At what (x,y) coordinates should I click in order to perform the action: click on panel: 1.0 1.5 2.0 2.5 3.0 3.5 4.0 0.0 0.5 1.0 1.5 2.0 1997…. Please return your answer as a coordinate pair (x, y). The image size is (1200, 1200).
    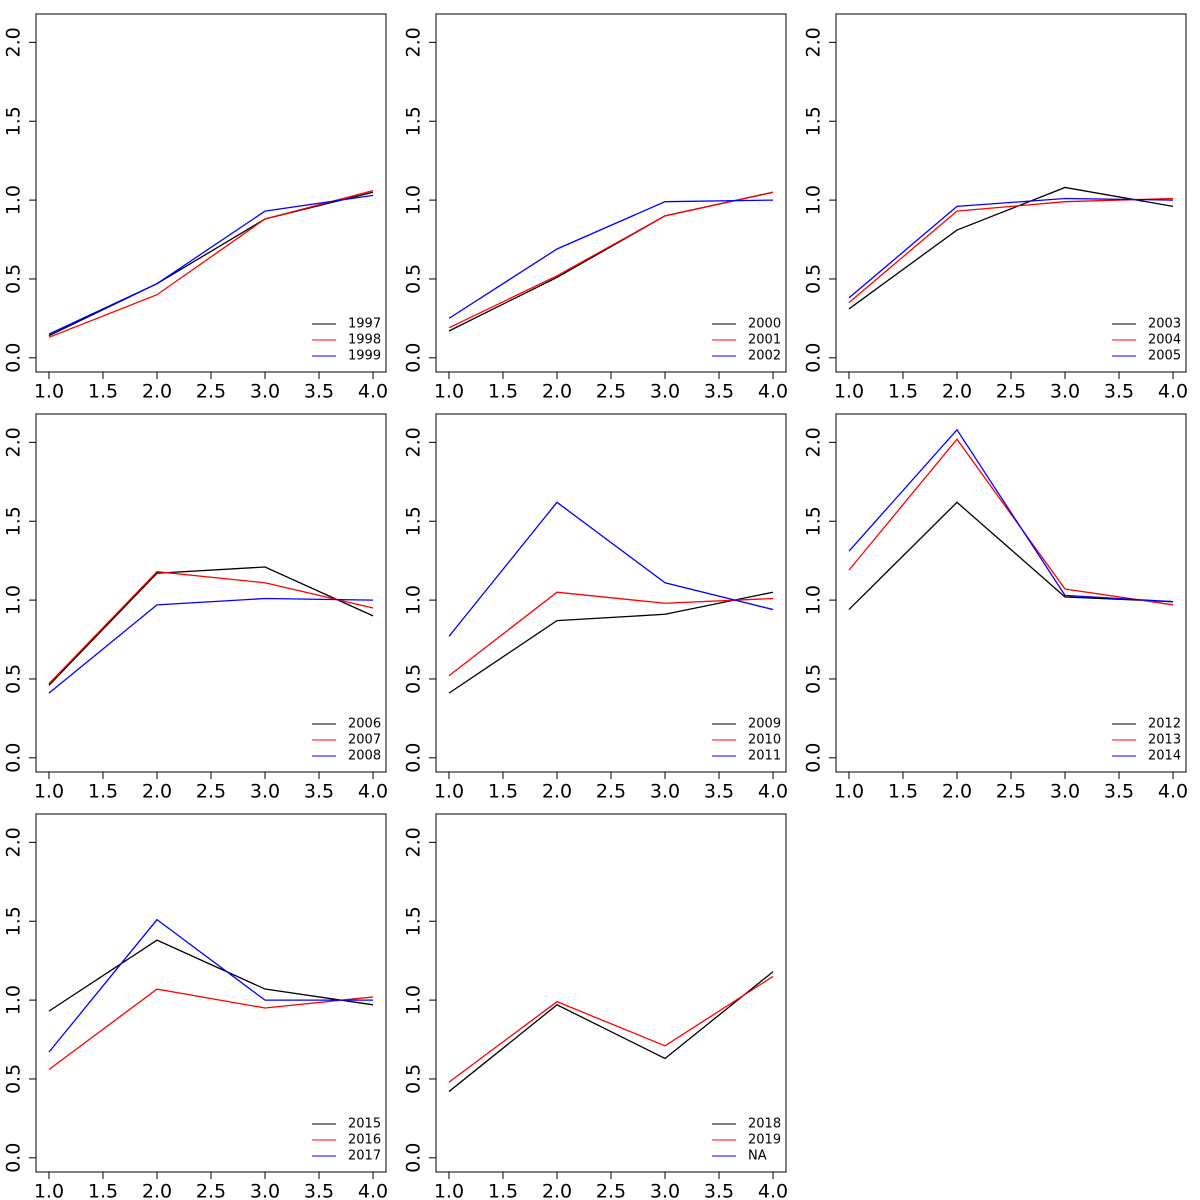
    Looking at the image, I should click on (195, 208).